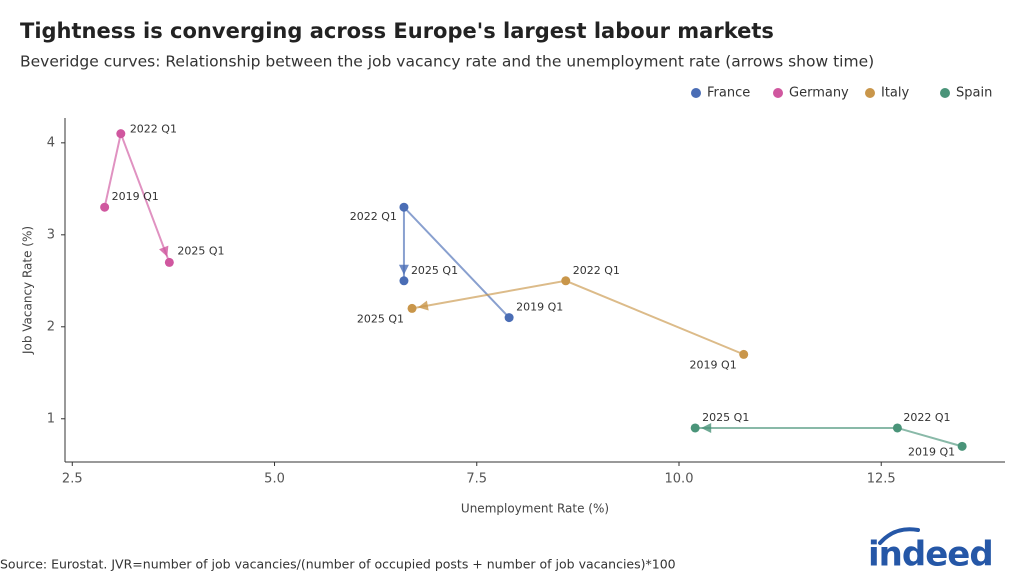 This screenshot has height=585, width=1024. Describe the element at coordinates (51, 142) in the screenshot. I see `y-tick-label: 4` at that location.